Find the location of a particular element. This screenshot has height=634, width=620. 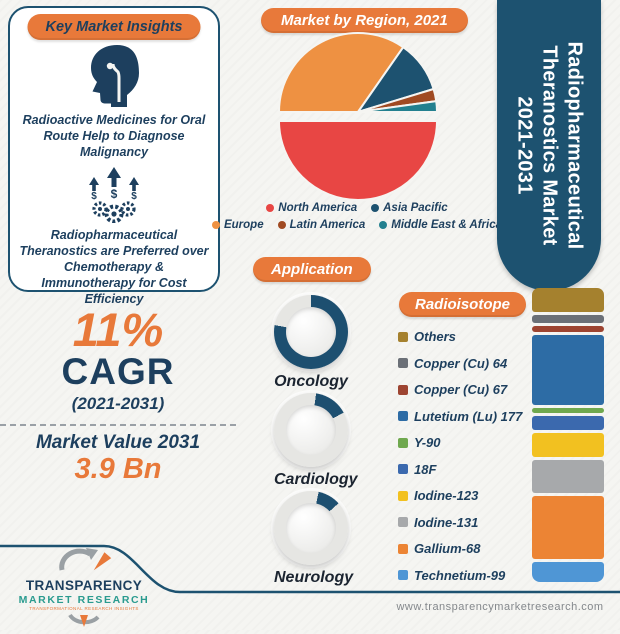

legend-label: Middle East & Africa is located at coordinates (447, 225).